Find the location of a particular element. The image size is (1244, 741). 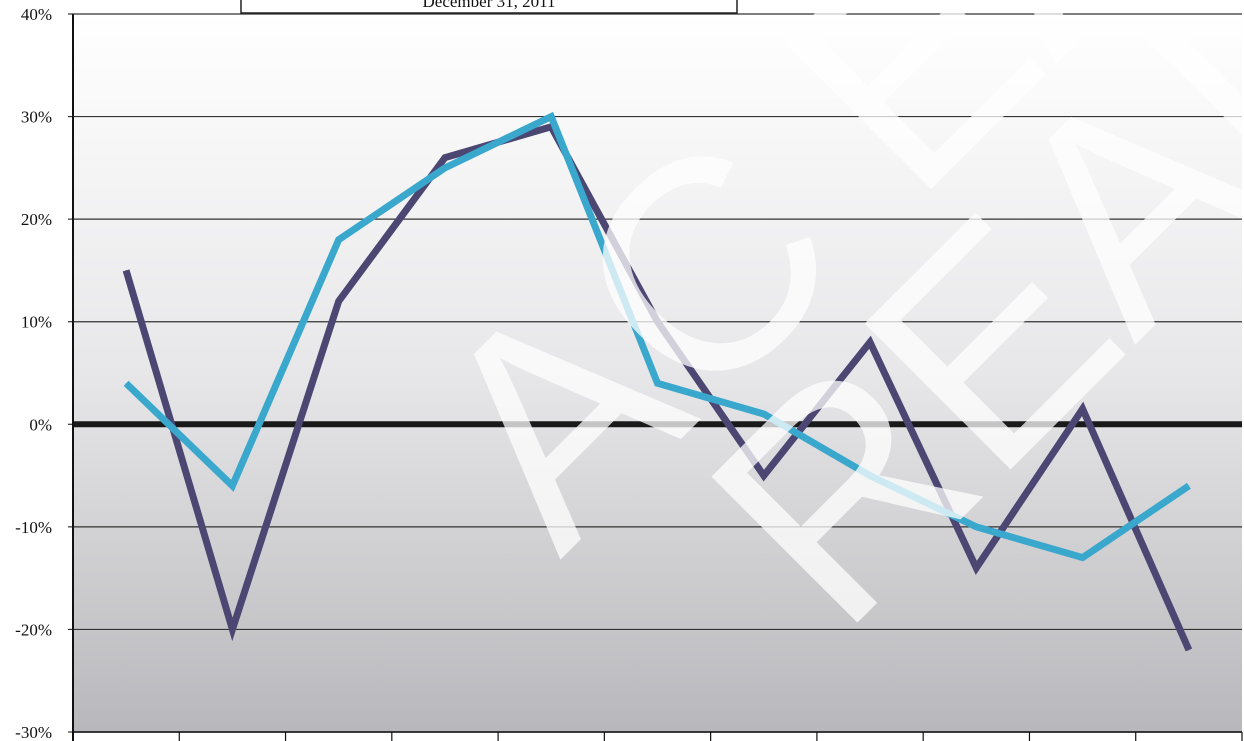

x-tick-label: 2006 is located at coordinates (658, 739).